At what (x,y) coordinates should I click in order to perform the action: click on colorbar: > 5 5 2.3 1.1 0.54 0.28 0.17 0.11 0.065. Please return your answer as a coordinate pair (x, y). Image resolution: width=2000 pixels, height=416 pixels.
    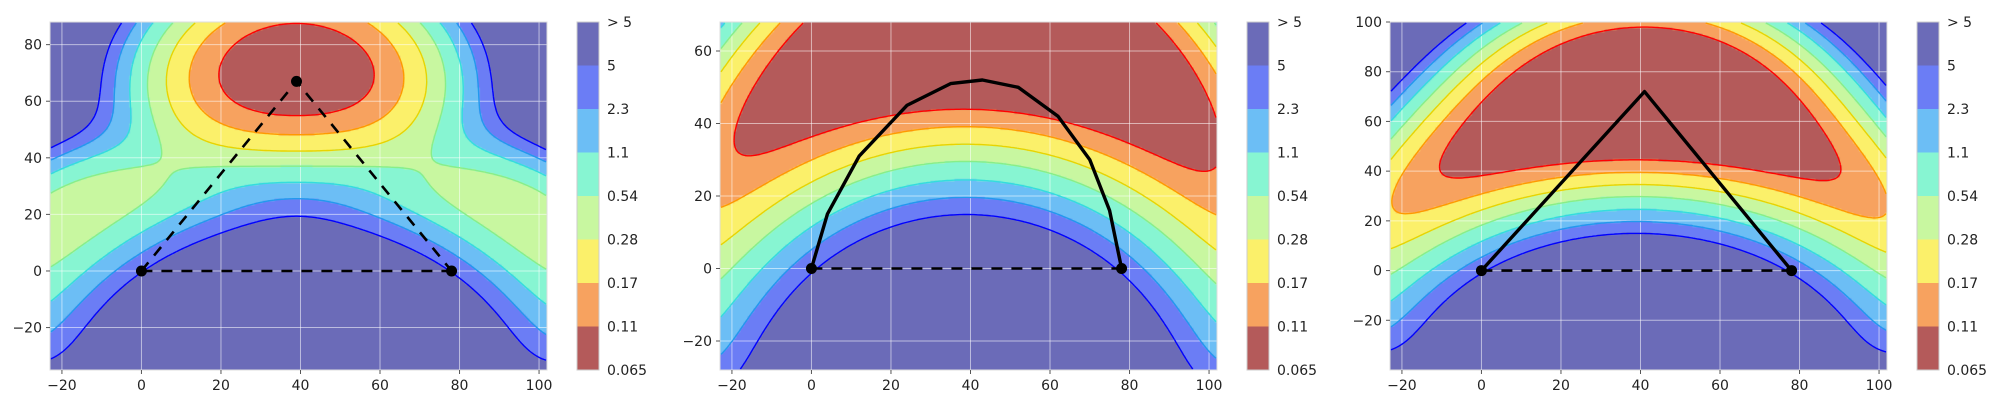
    Looking at the image, I should click on (1281, 197).